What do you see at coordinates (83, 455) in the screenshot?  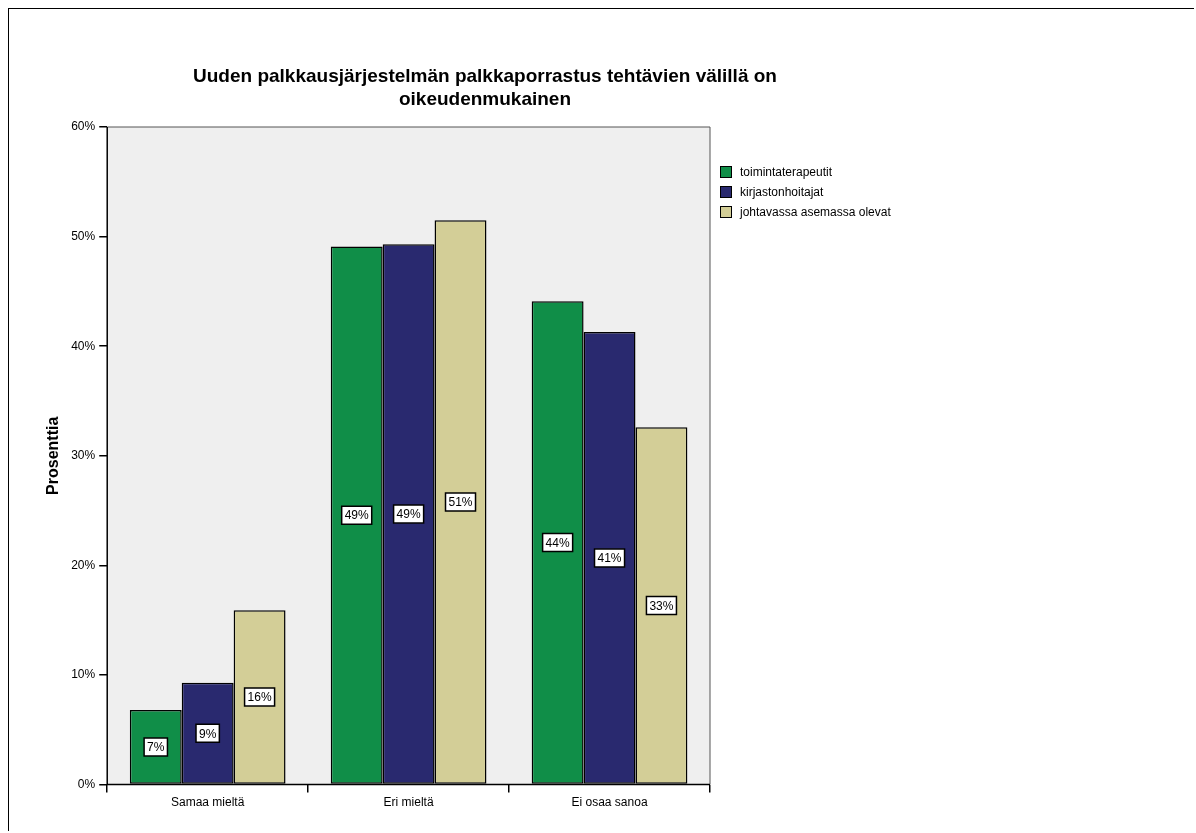 I see `y-tick-label: 30%` at bounding box center [83, 455].